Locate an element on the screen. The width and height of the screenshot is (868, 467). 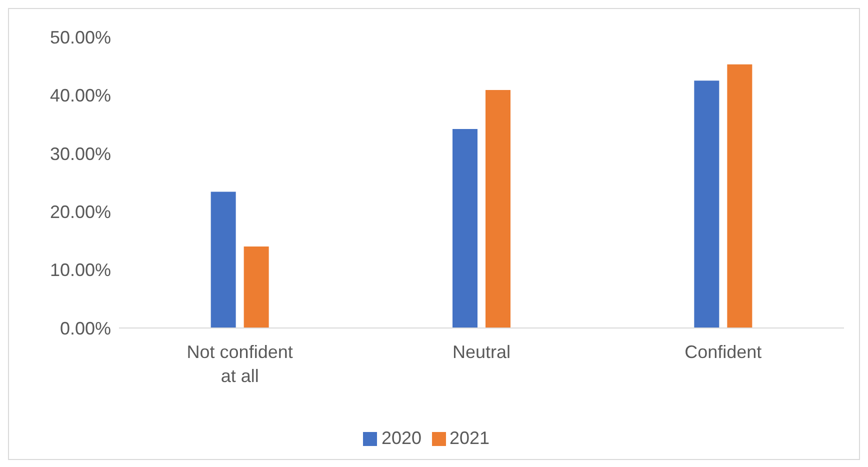
y-tick-label: 10.00% is located at coordinates (80, 270).